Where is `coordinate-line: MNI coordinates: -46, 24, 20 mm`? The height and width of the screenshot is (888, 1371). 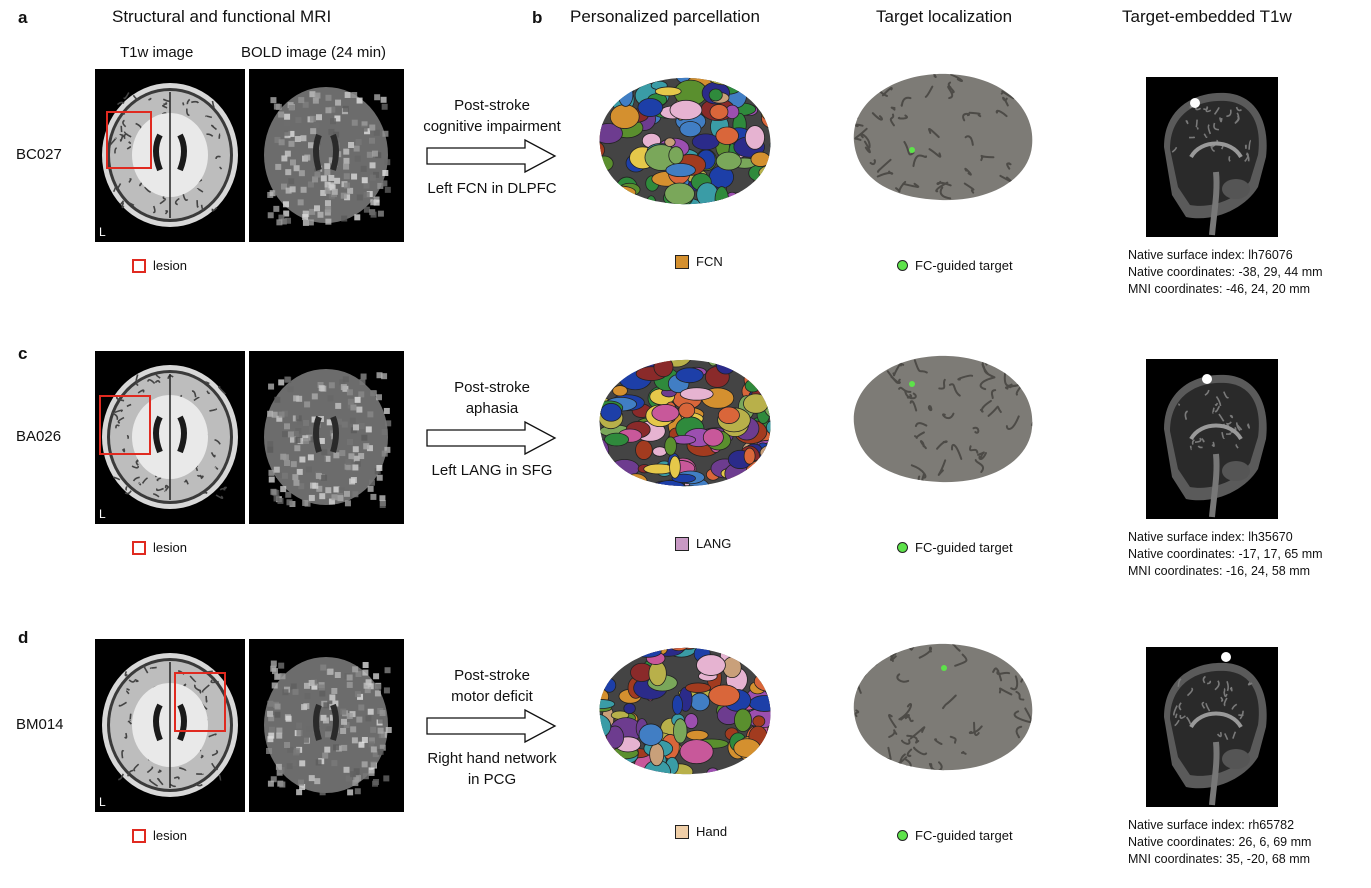
coordinate-line: MNI coordinates: -46, 24, 20 mm is located at coordinates (1219, 289).